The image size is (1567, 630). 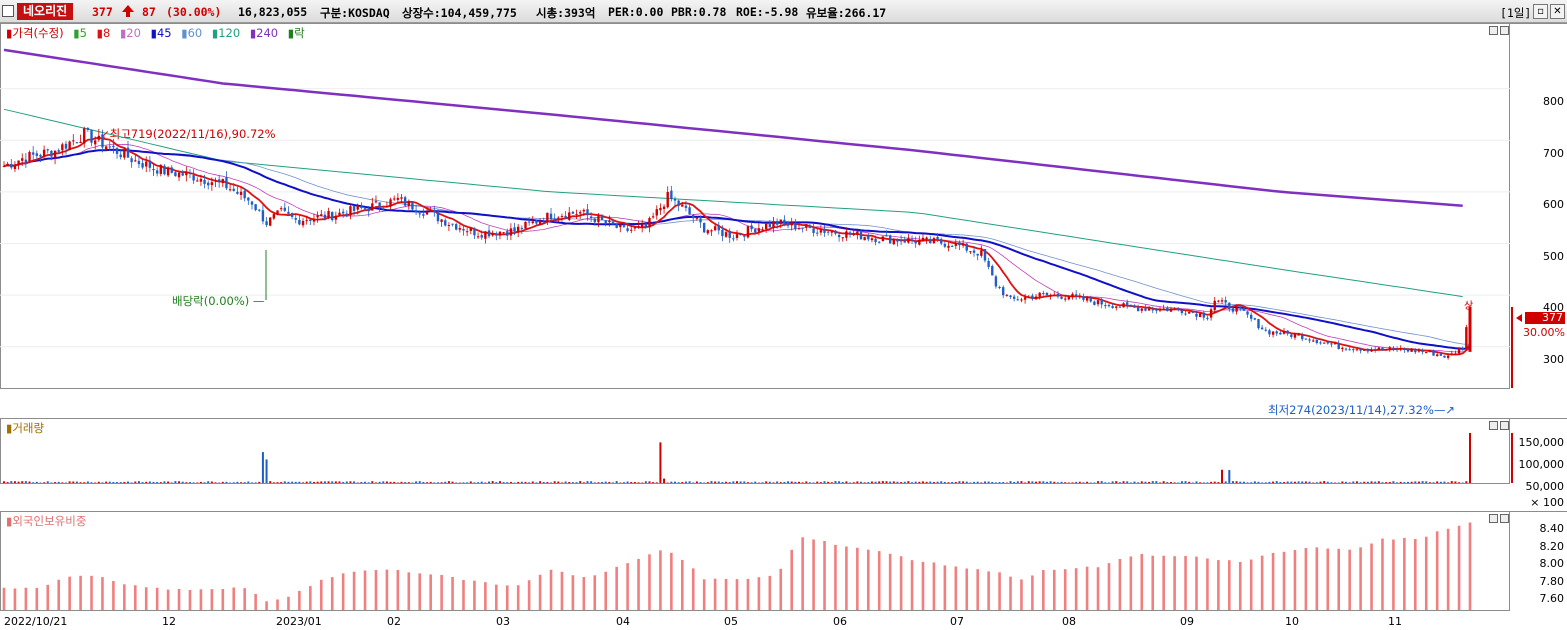 I want to click on select-checkbox, so click(x=8, y=11).